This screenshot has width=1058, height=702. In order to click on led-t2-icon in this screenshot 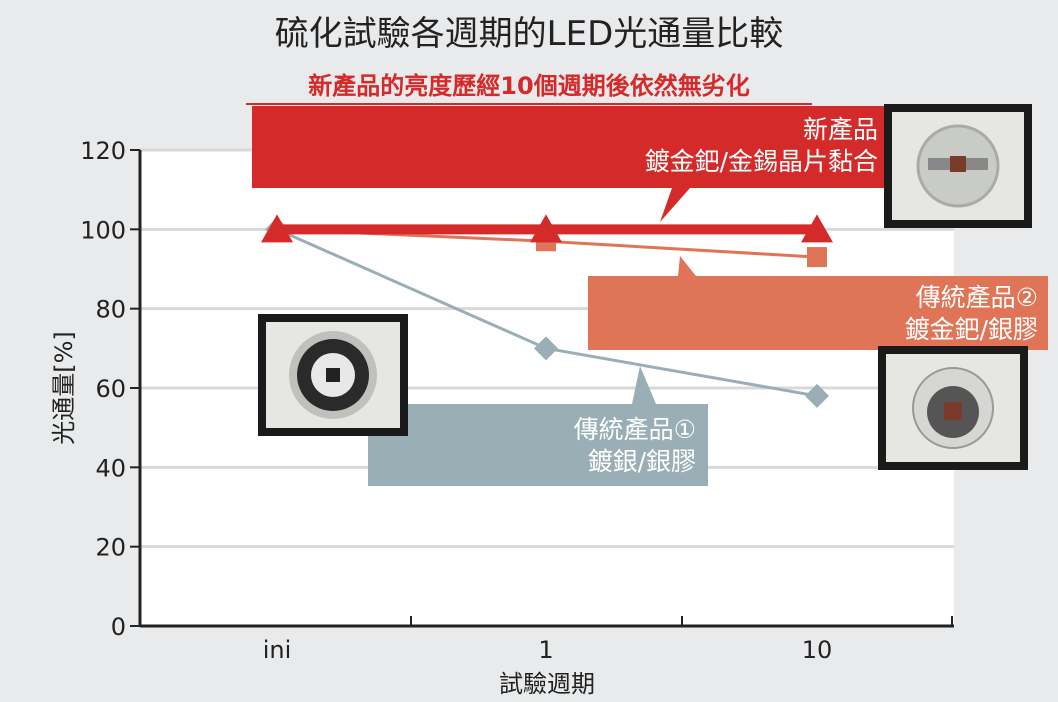, I will do `click(953, 408)`.